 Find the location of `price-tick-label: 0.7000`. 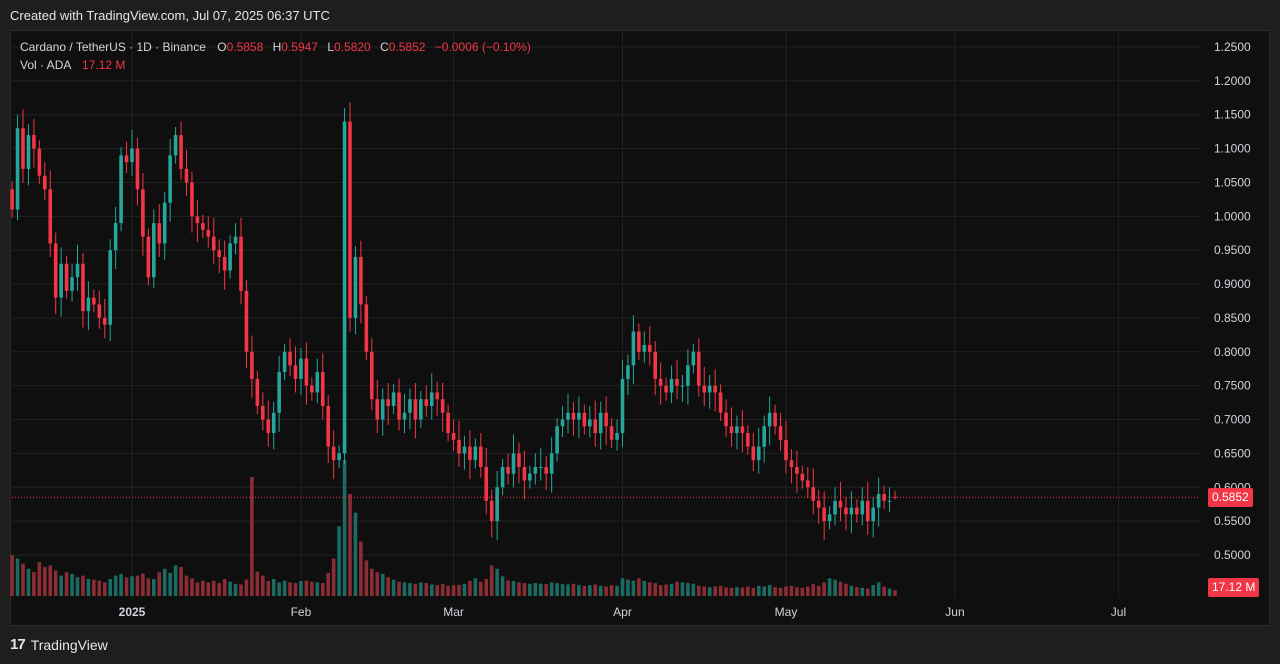

price-tick-label: 0.7000 is located at coordinates (1232, 420).